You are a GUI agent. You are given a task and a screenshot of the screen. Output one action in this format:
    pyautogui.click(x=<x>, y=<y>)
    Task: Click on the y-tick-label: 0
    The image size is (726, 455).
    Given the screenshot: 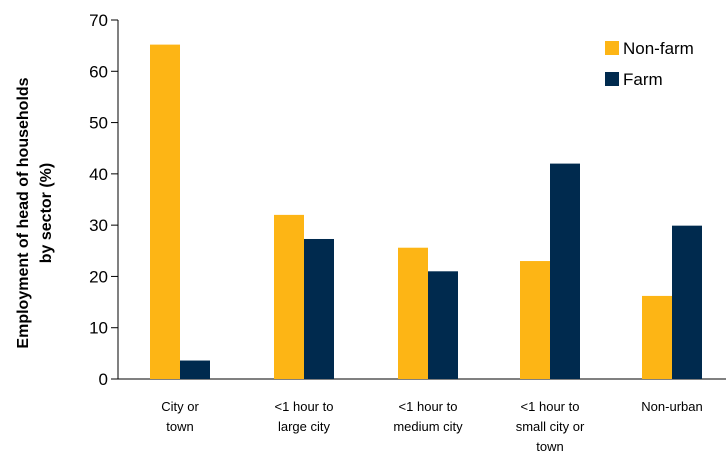 What is the action you would take?
    pyautogui.click(x=103, y=379)
    